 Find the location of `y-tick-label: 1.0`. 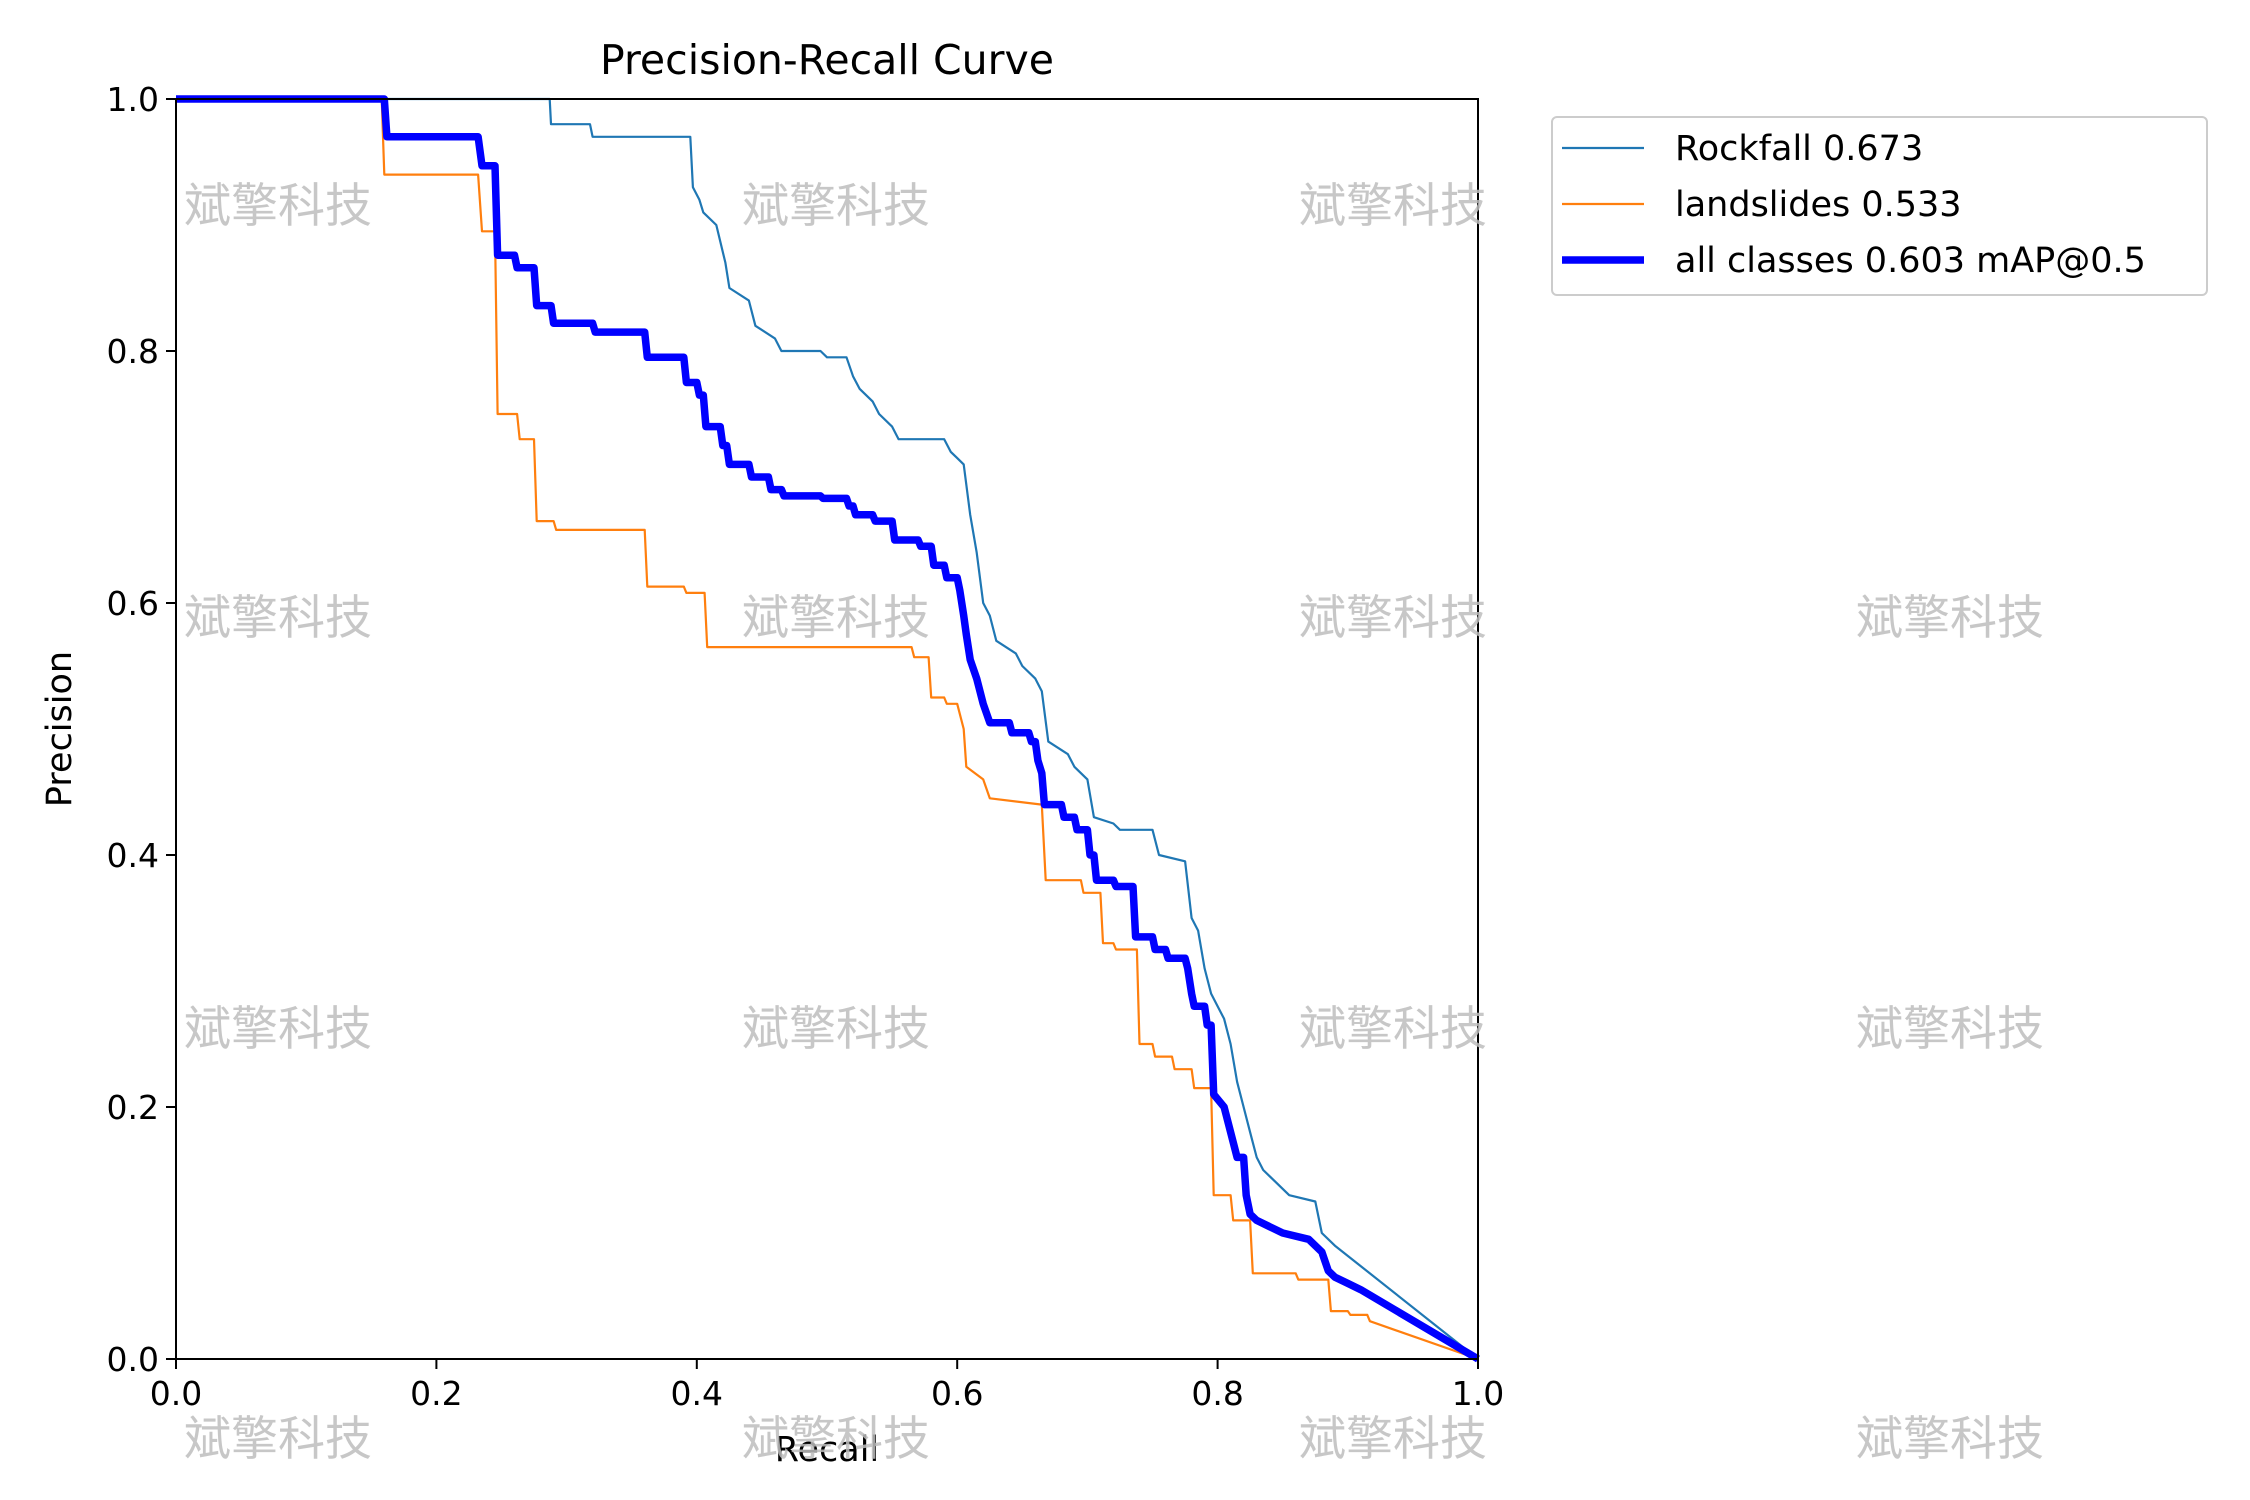

y-tick-label: 1.0 is located at coordinates (133, 99).